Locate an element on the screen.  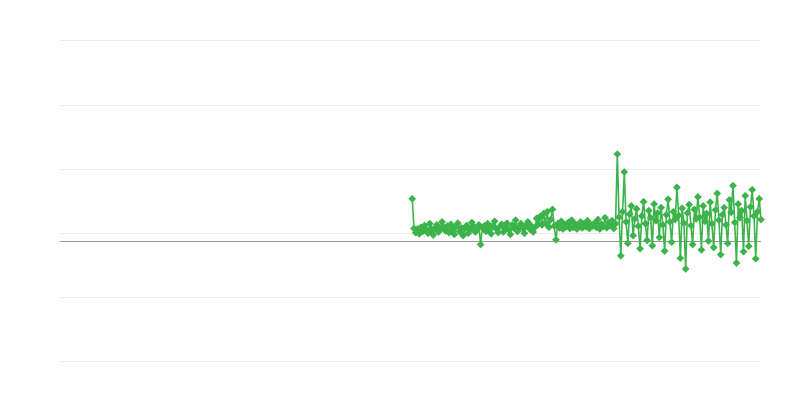
data-series-green is located at coordinates (586, 211).